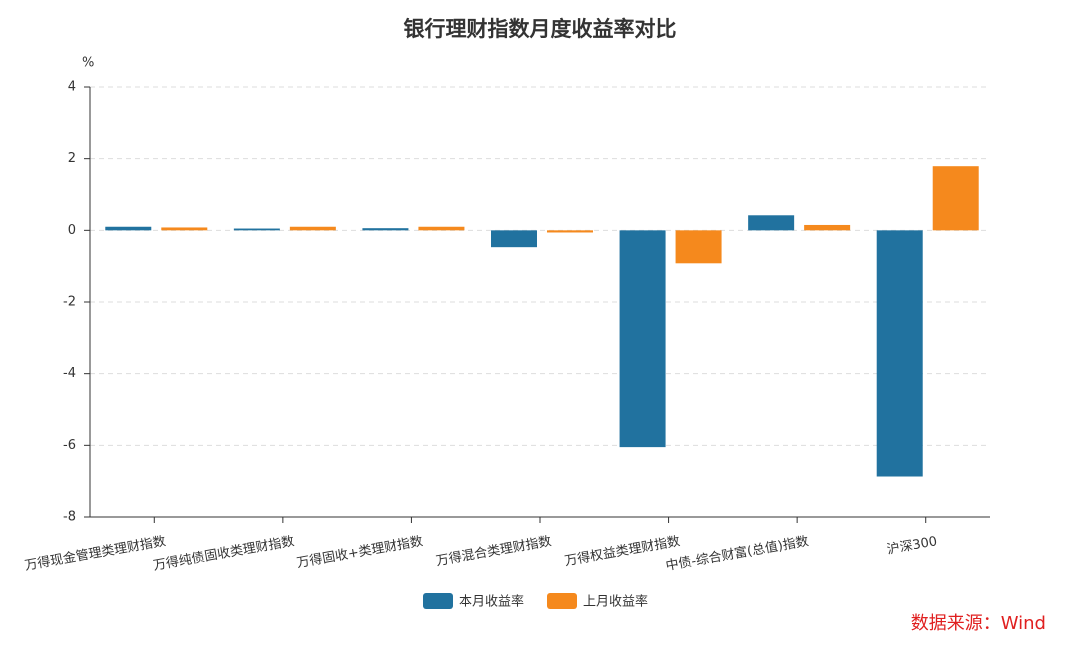 The image size is (1080, 653). I want to click on y-tick-label: -4, so click(69, 373).